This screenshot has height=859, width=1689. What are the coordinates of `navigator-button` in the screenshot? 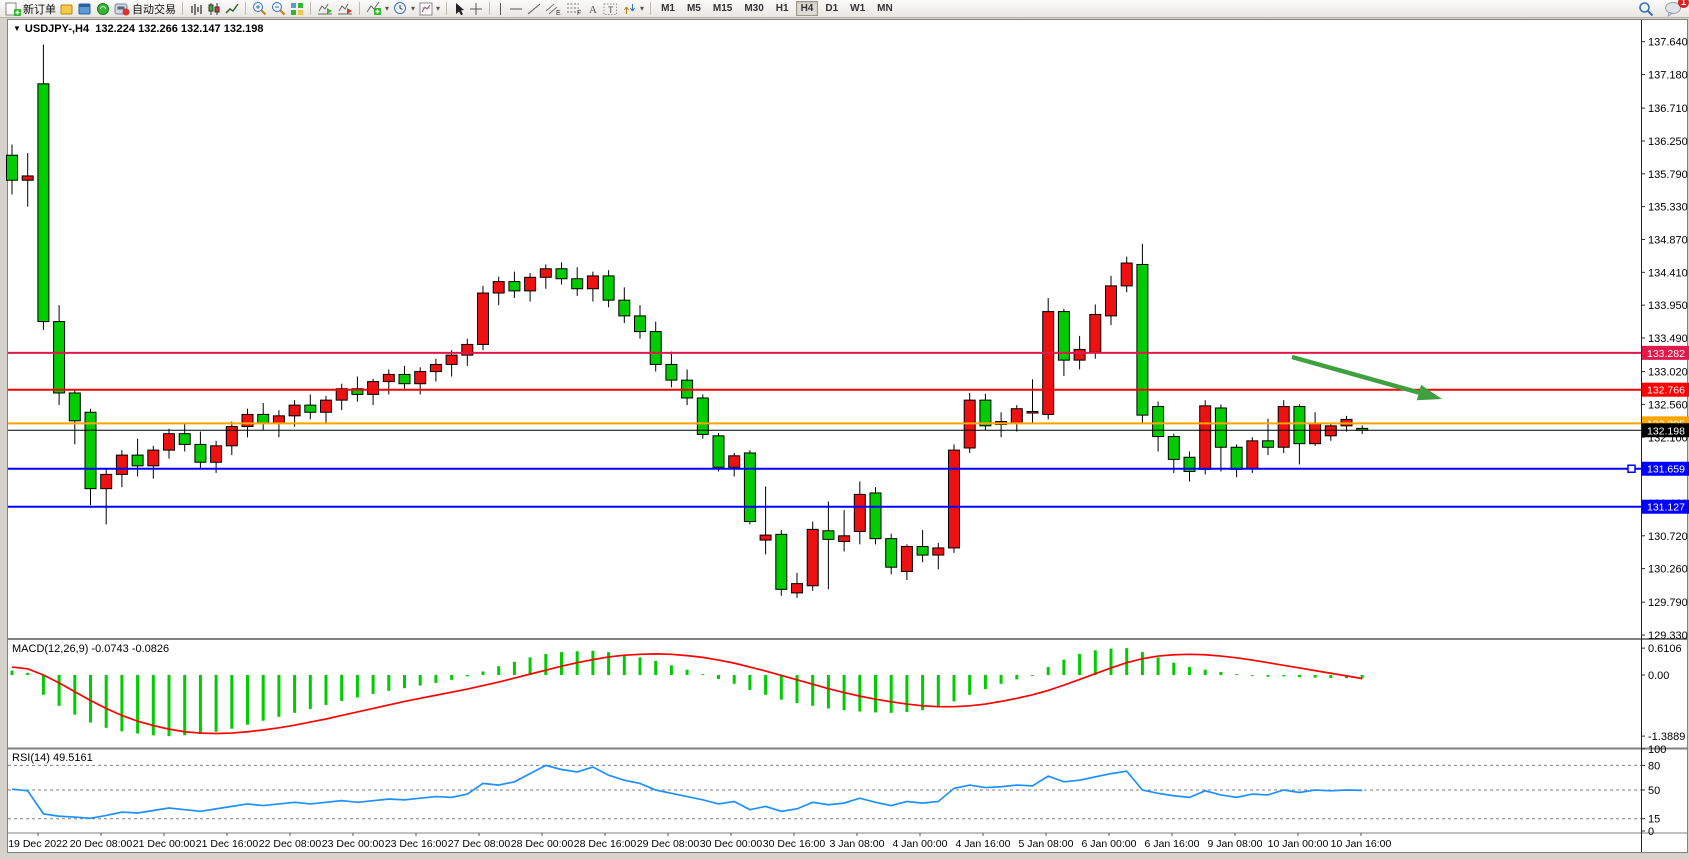 It's located at (103, 9).